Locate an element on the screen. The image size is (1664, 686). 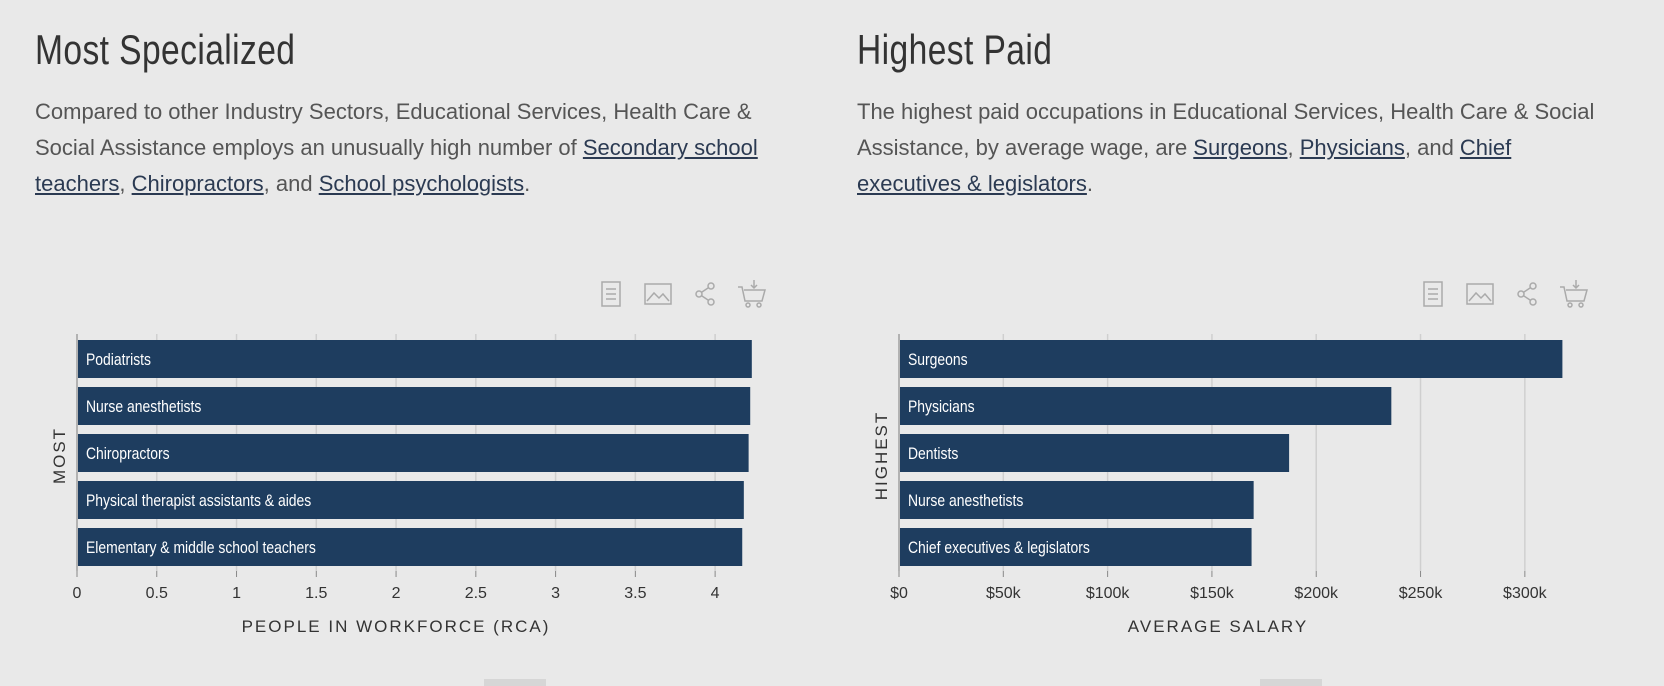
link-secondary-school-teachers: Secondary school teachers is located at coordinates (396, 165).